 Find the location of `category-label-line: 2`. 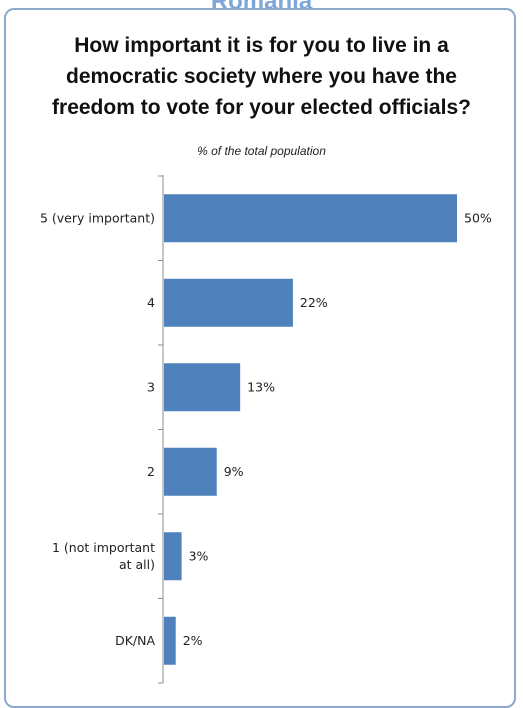

category-label-line: 2 is located at coordinates (151, 471).